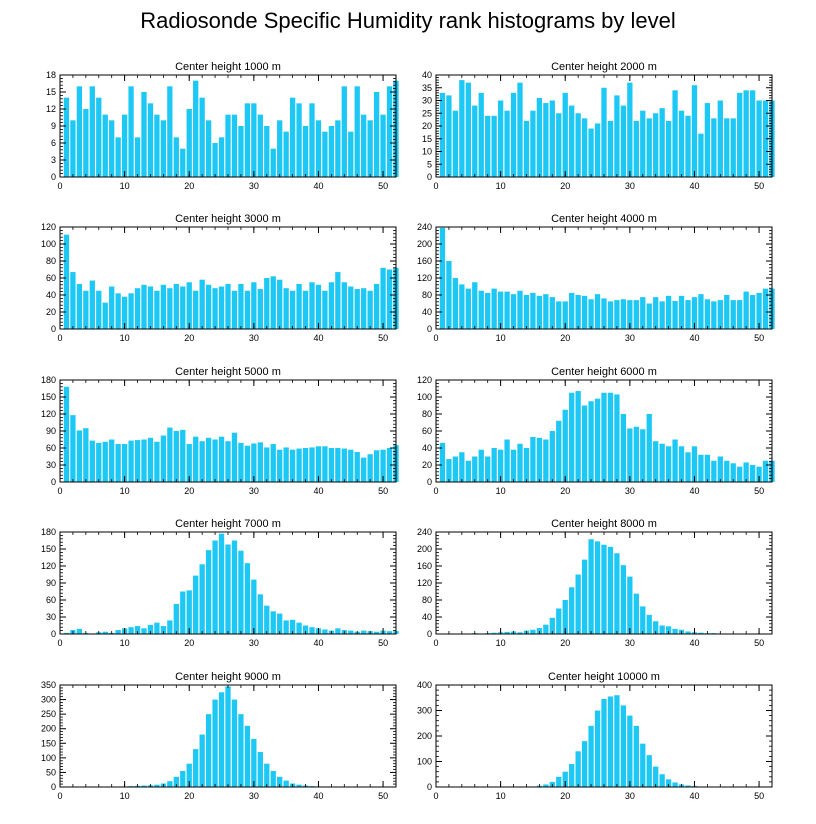 This screenshot has width=816, height=824. I want to click on y-tick-label: 350, so click(48, 685).